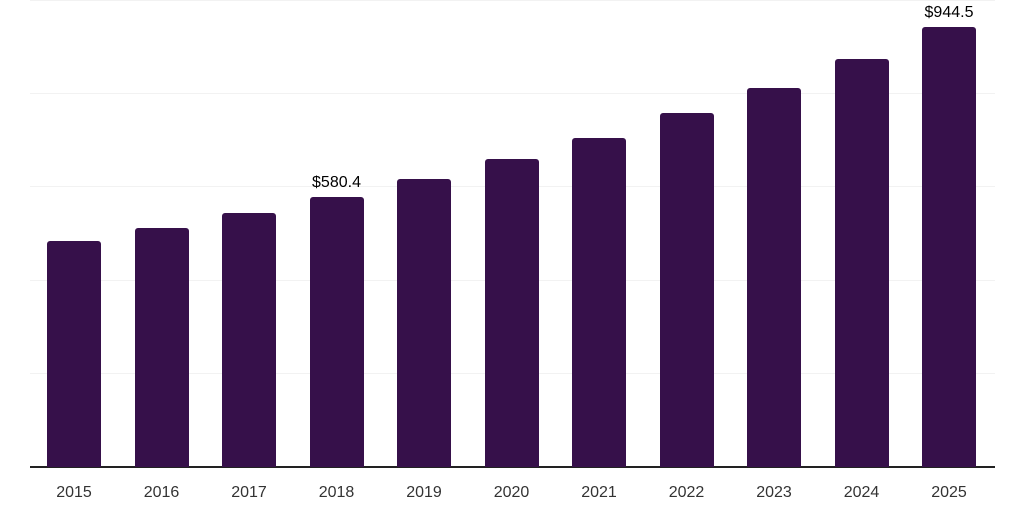  What do you see at coordinates (861, 492) in the screenshot?
I see `x-tick-label-2024: 2024` at bounding box center [861, 492].